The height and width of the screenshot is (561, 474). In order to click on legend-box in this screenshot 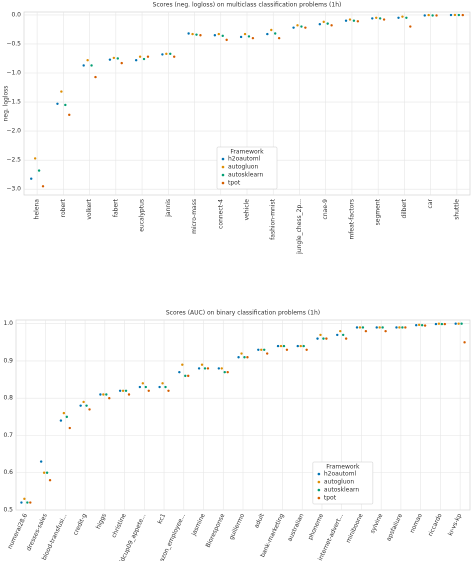, I will do `click(343, 483)`.